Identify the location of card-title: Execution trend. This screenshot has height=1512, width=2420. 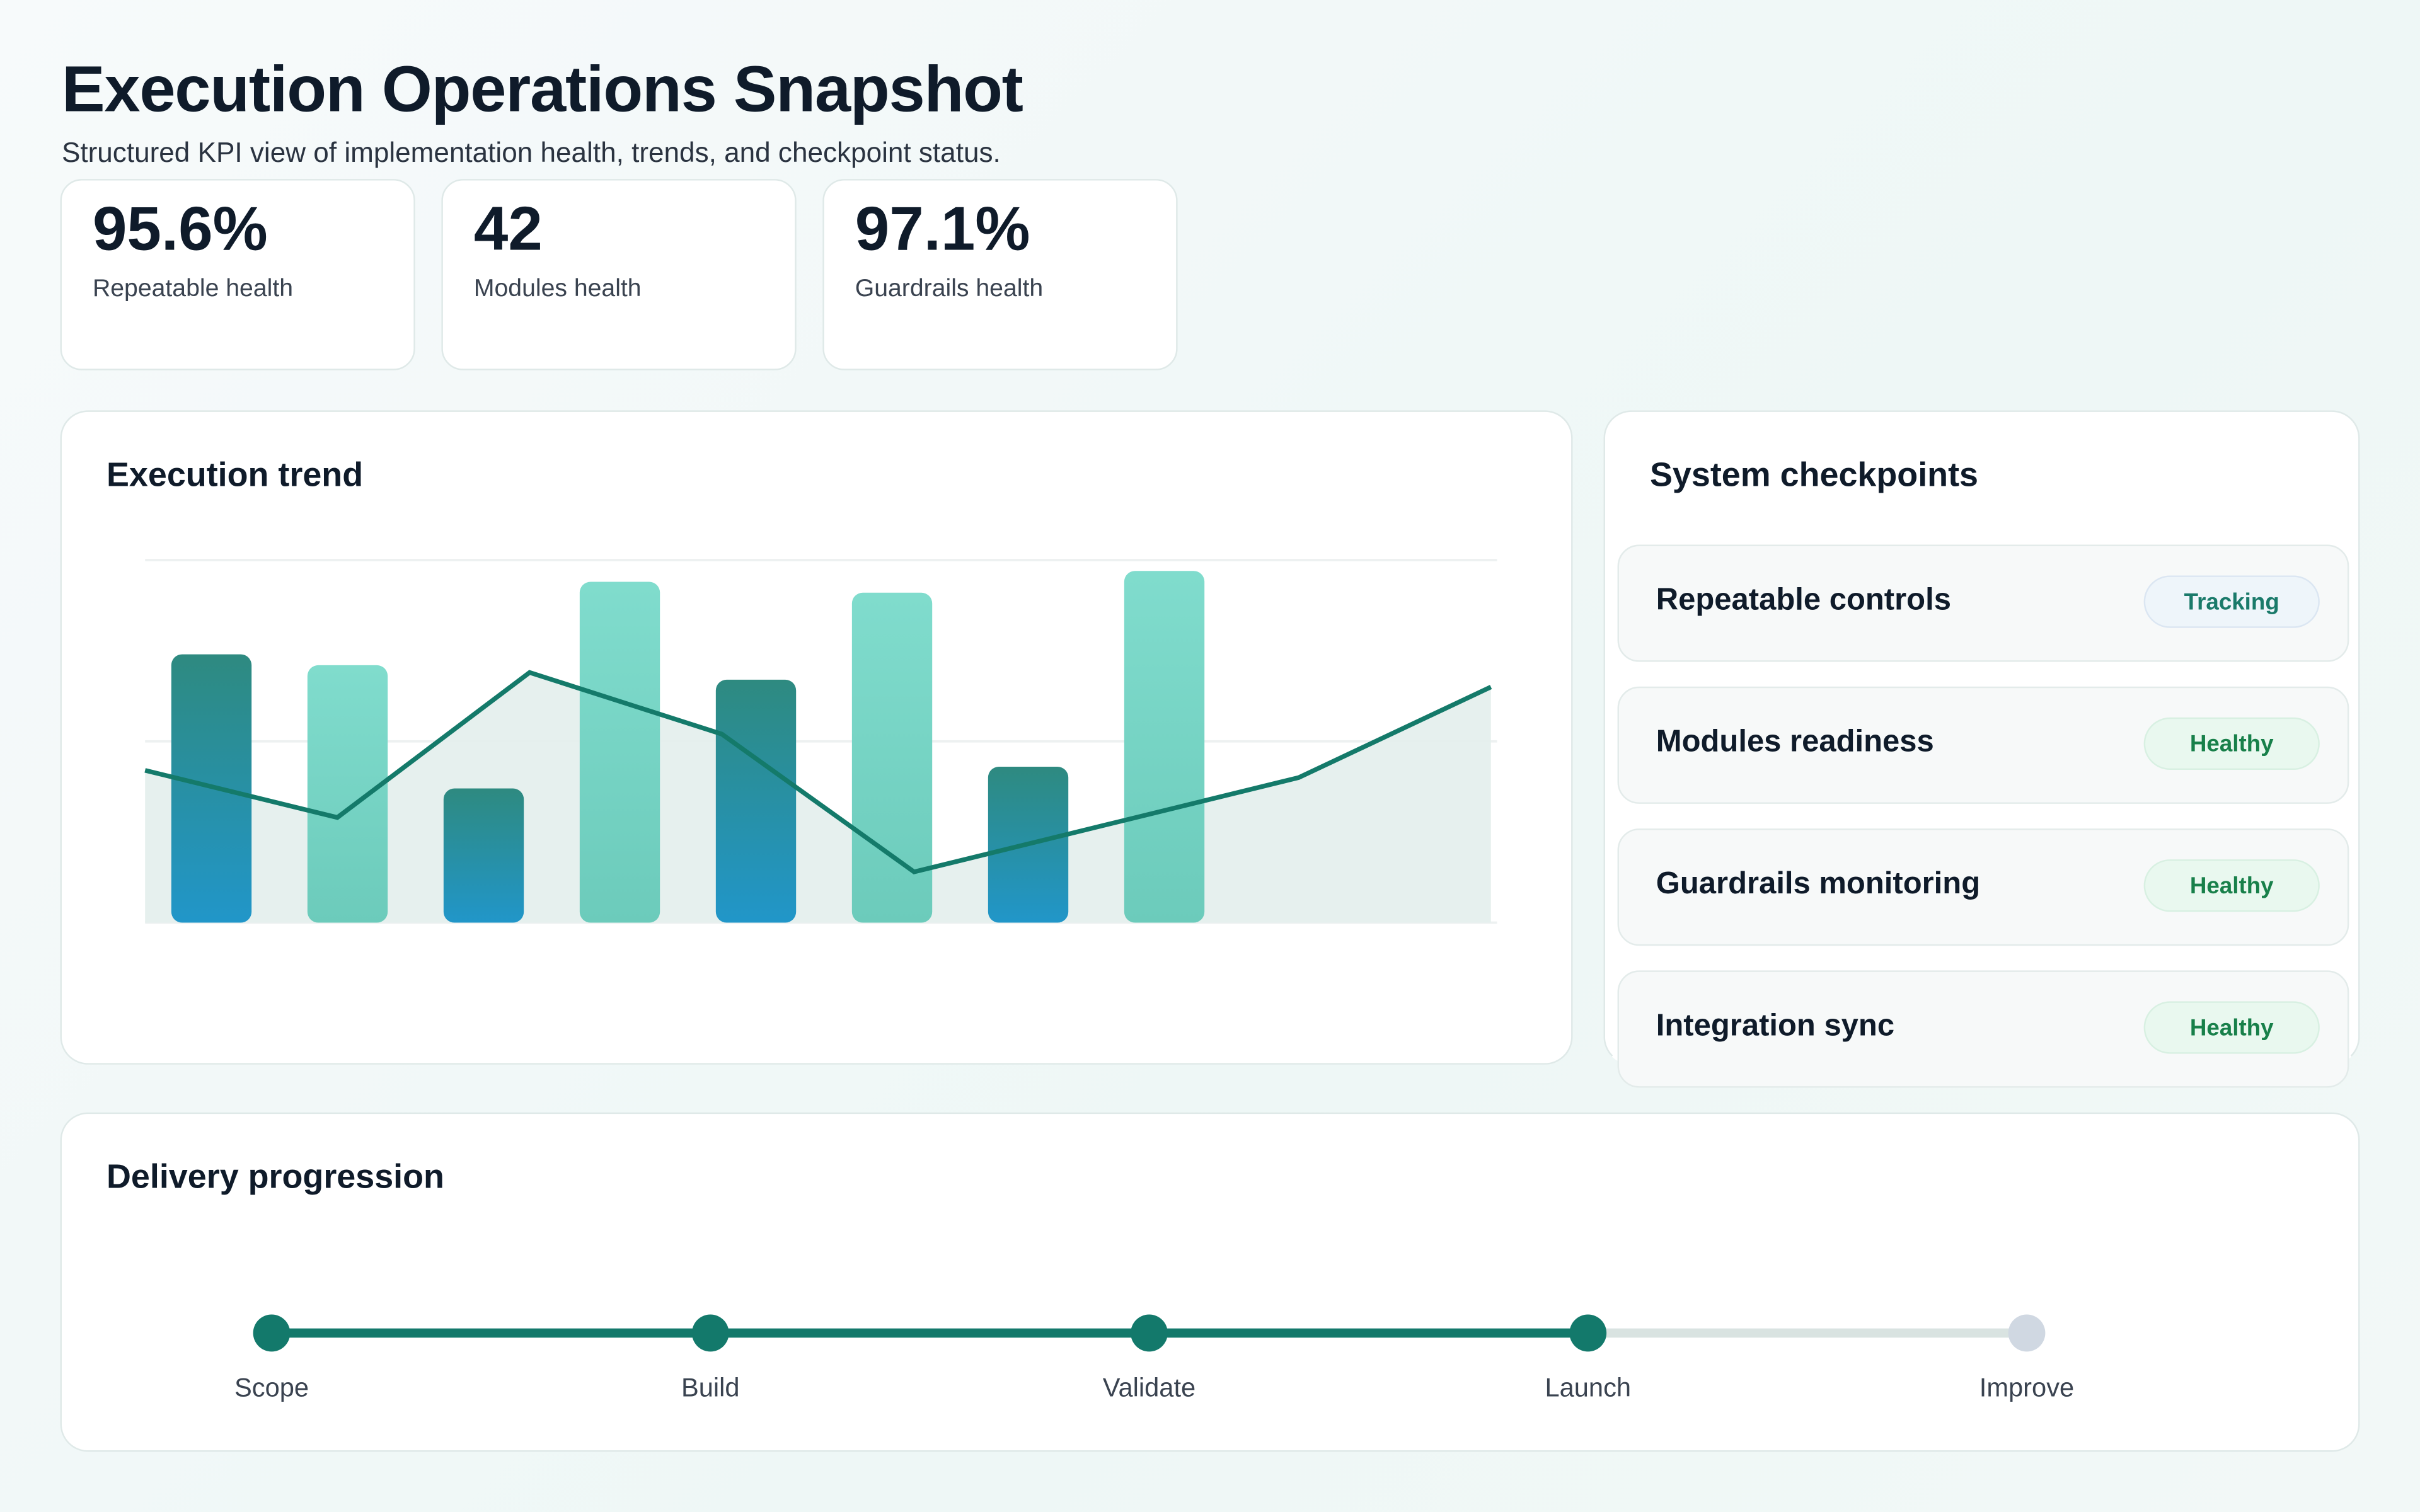
(235, 474).